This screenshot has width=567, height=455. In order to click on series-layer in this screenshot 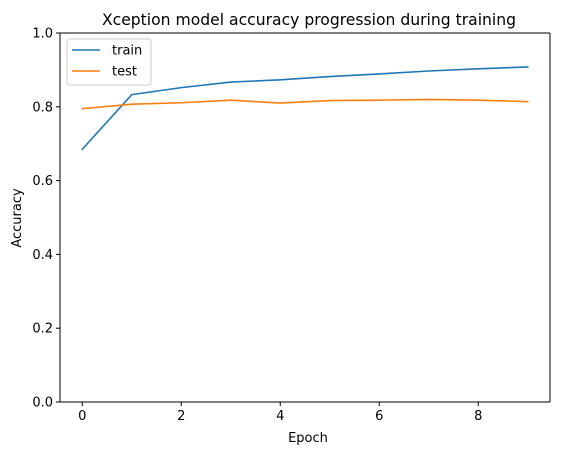, I will do `click(305, 108)`.